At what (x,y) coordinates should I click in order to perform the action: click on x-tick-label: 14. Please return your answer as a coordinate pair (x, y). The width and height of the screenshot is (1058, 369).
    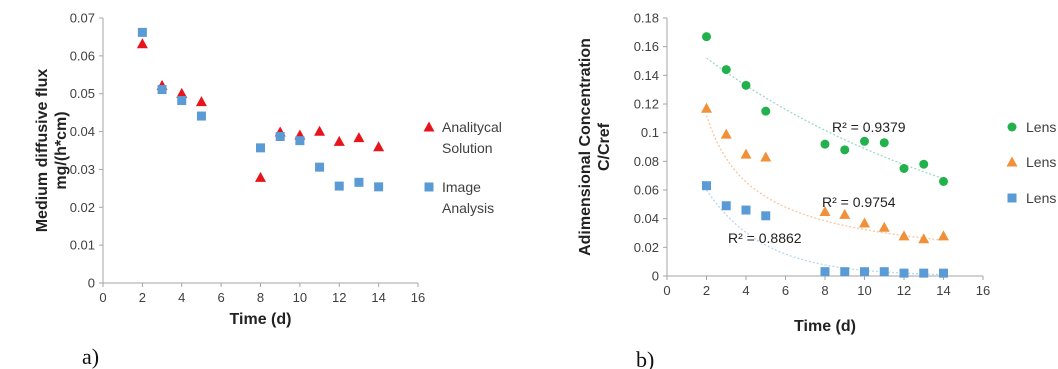
    Looking at the image, I should click on (378, 297).